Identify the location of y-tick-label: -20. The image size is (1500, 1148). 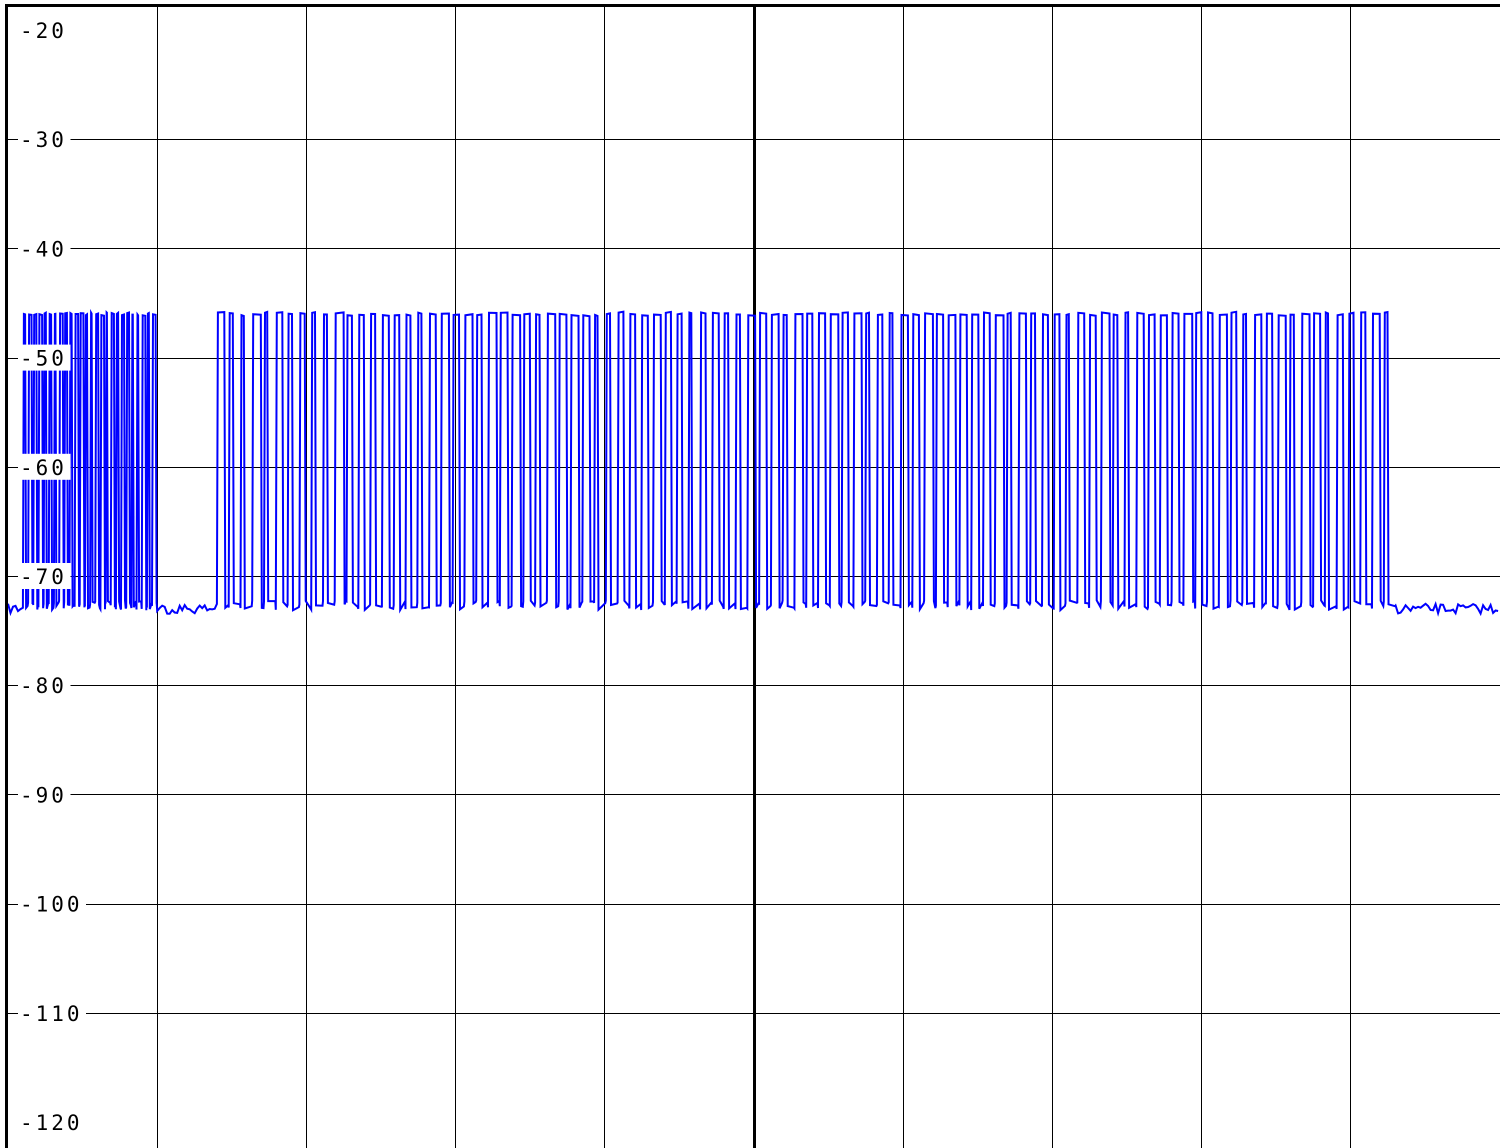
(43, 31).